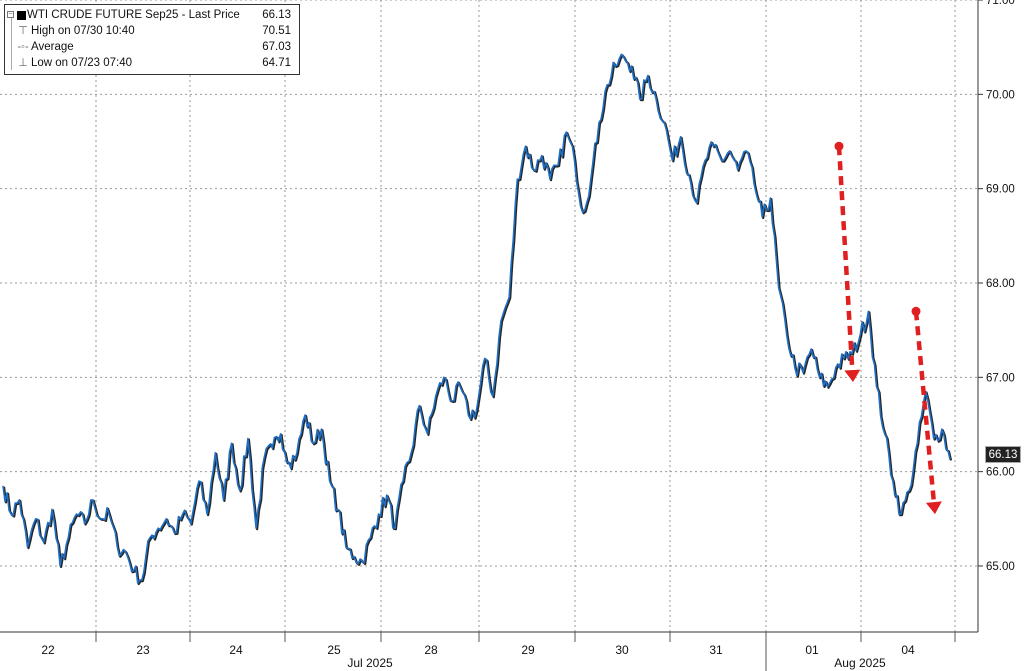  Describe the element at coordinates (716, 650) in the screenshot. I see `x-tick-label: 31` at that location.